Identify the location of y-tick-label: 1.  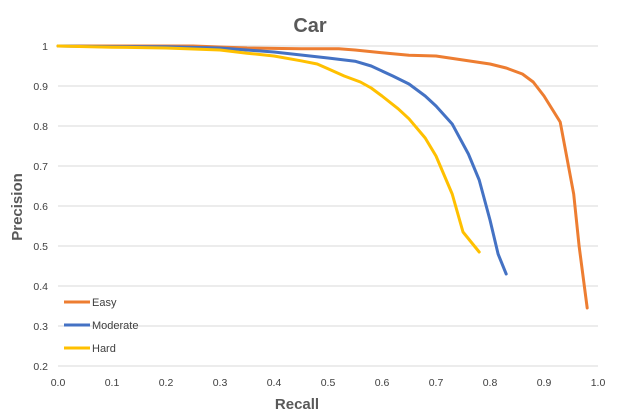
(45, 47).